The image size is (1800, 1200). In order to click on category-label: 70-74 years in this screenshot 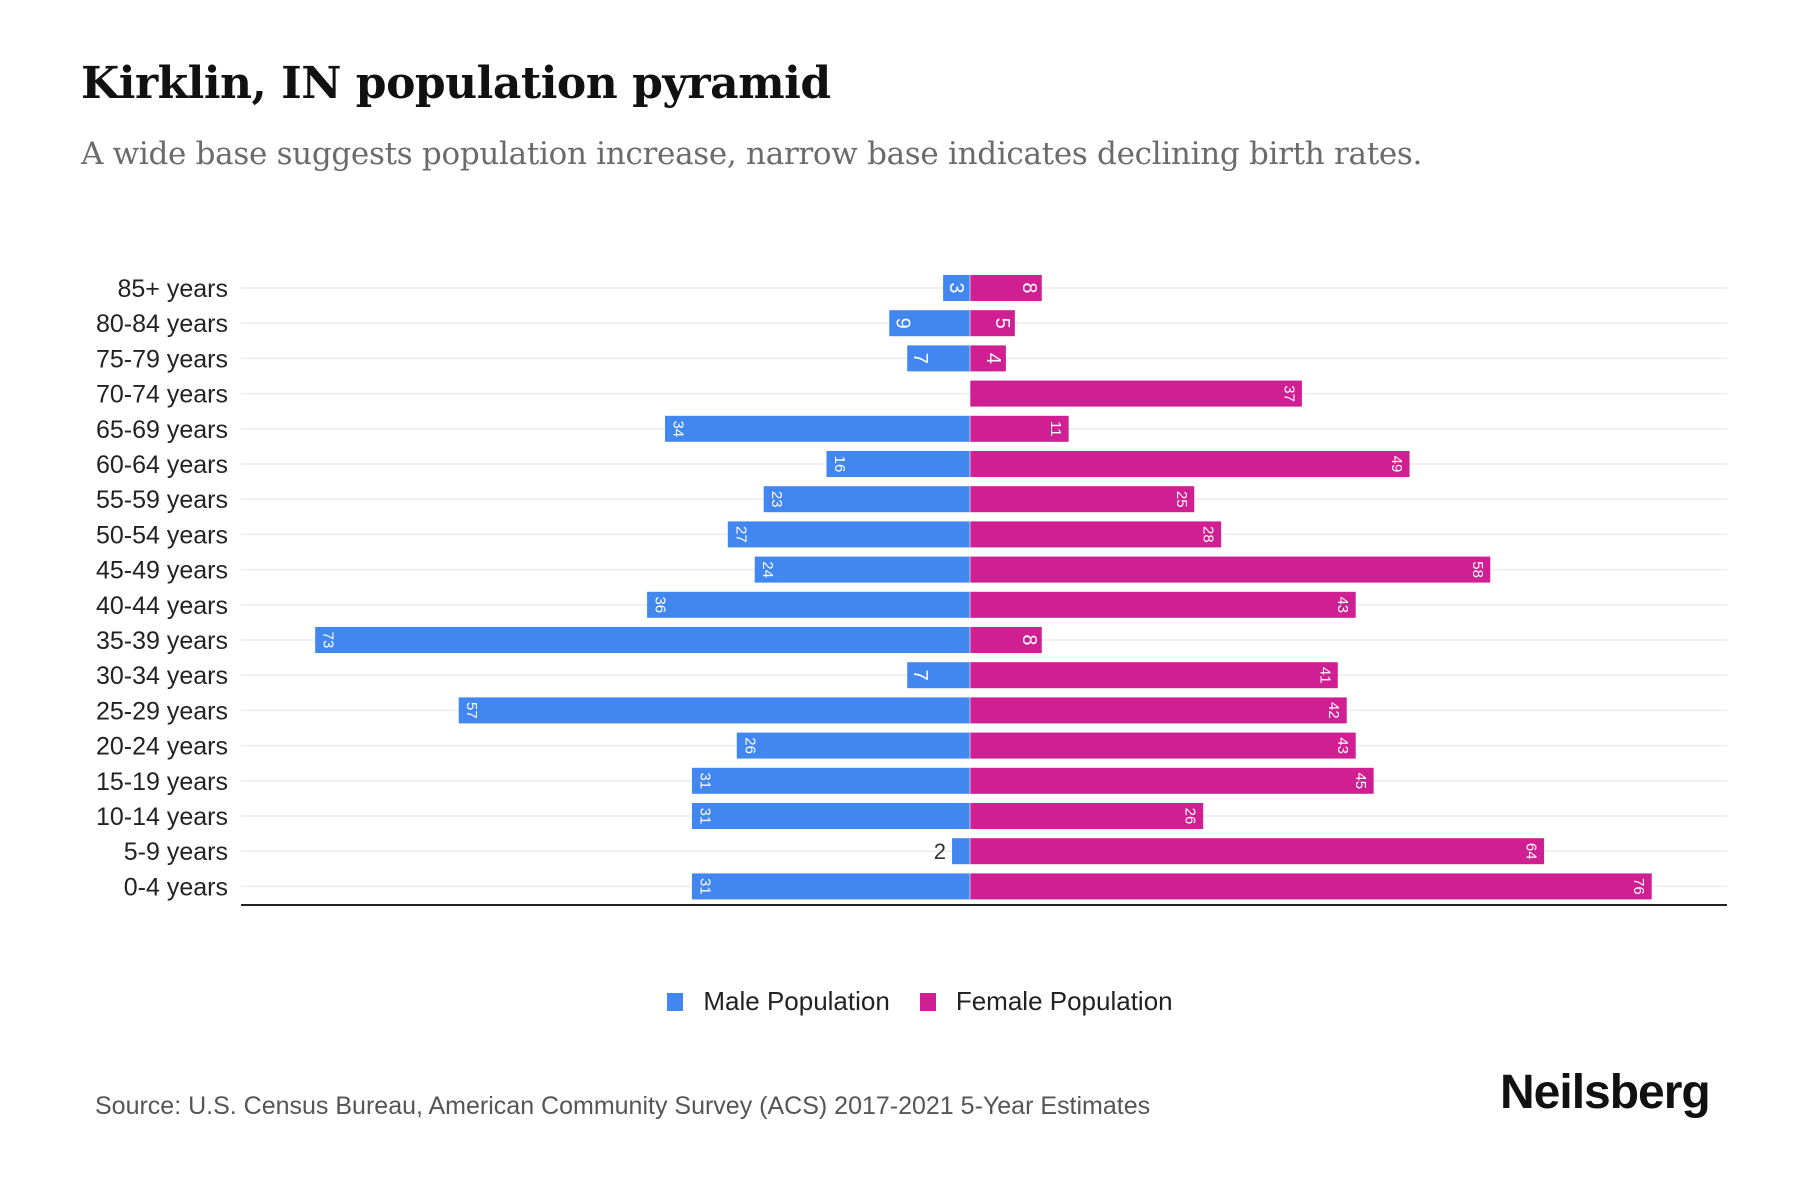, I will do `click(162, 395)`.